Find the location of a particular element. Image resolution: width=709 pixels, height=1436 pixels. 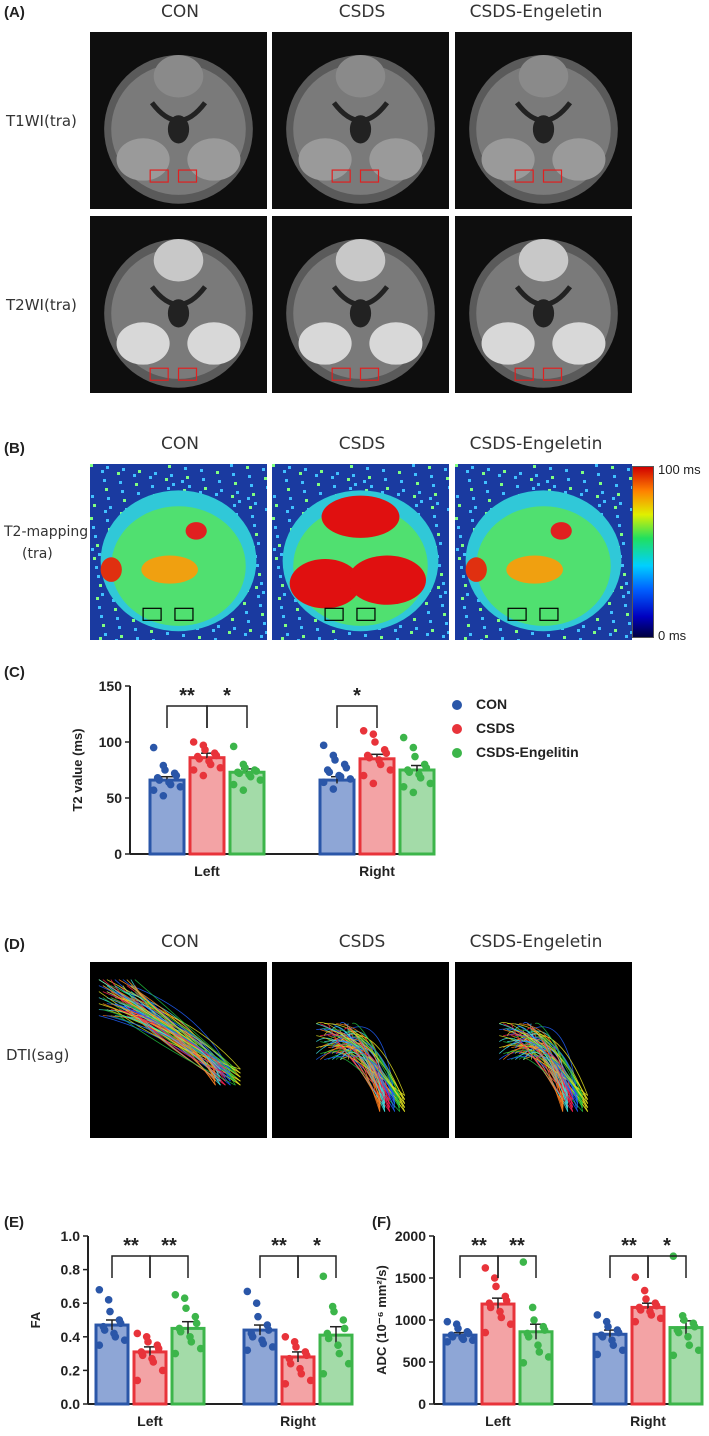

legend-dot-csds is located at coordinates (457, 729).